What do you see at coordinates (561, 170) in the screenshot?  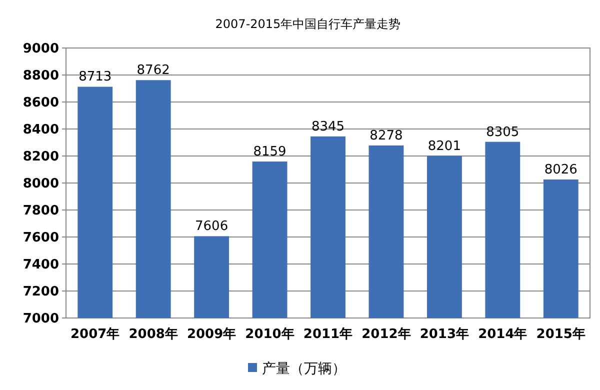 I see `data-label: 8026` at bounding box center [561, 170].